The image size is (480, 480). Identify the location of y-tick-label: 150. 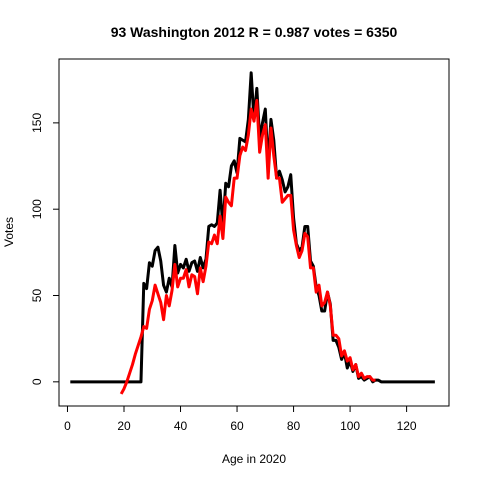
(37, 123).